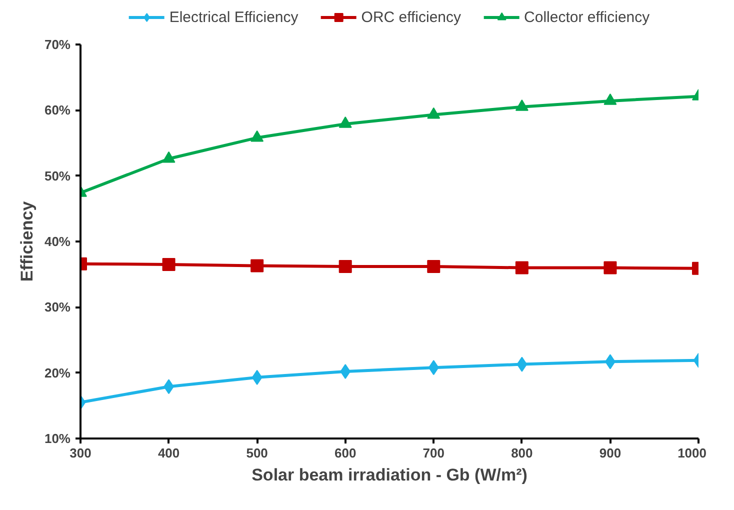 The image size is (734, 510). Describe the element at coordinates (390, 475) in the screenshot. I see `x-axis-title: Solar beam irradiation - Gb (W/m²)` at that location.